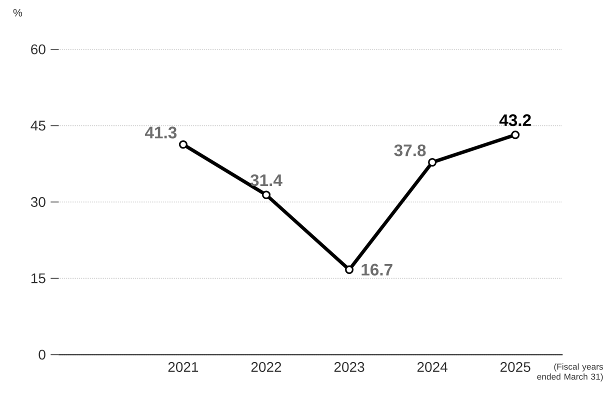 This screenshot has width=616, height=412. I want to click on y-tick-label: 0, so click(42, 355).